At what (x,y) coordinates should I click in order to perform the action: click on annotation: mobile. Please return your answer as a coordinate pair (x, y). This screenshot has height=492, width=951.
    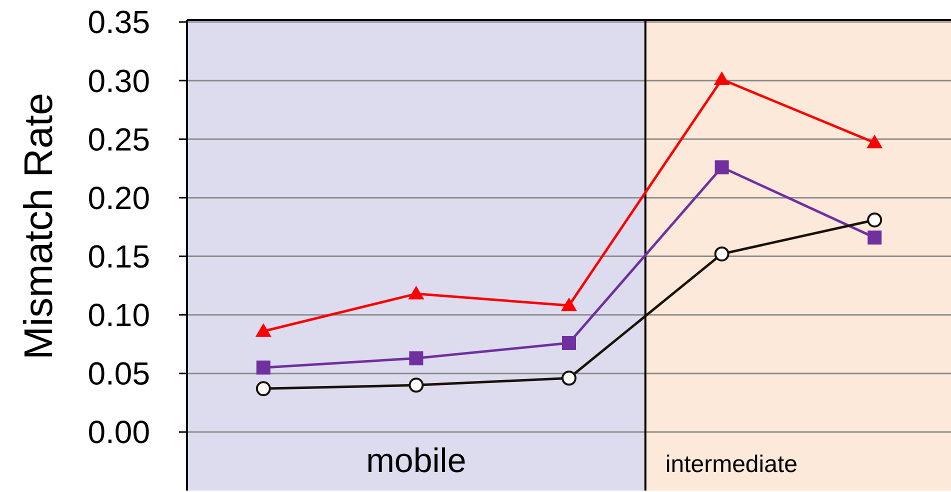
    Looking at the image, I should click on (416, 461).